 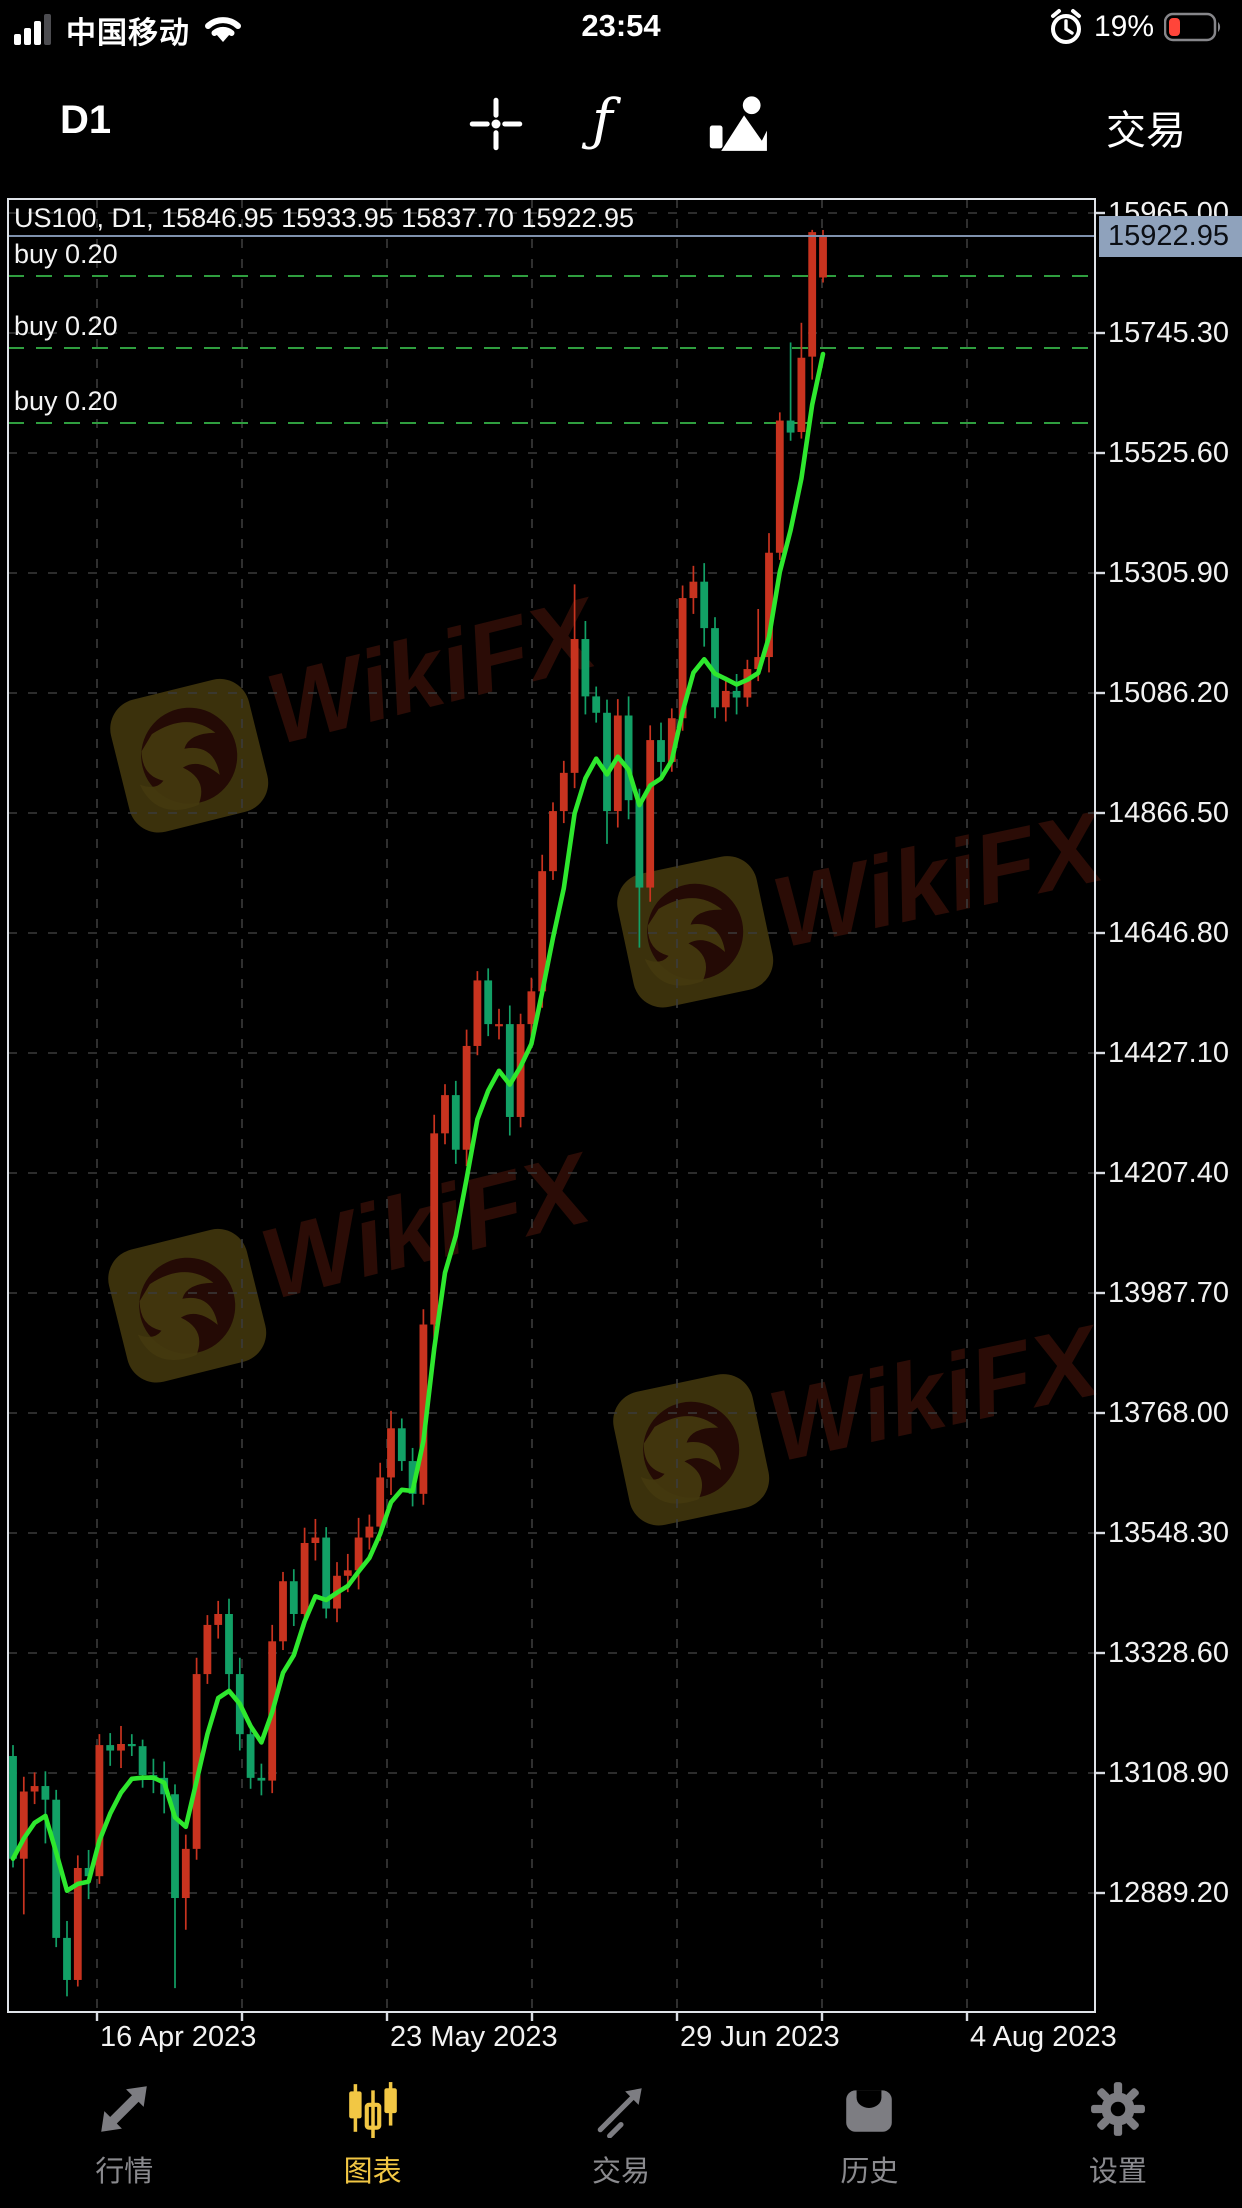 I want to click on price-axis-label: 12889.20, so click(x=1168, y=1893).